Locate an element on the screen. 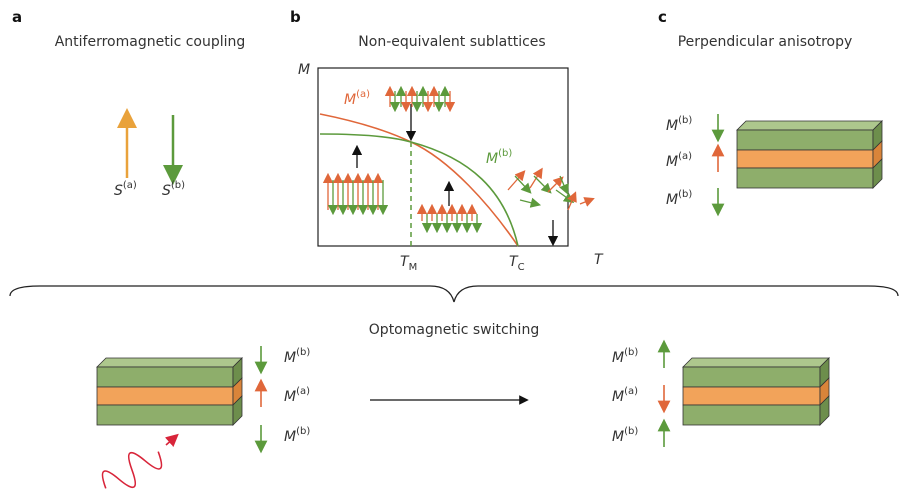 Image resolution: width=908 pixels, height=498 pixels. symbol-label: S(b) is located at coordinates (173, 189).